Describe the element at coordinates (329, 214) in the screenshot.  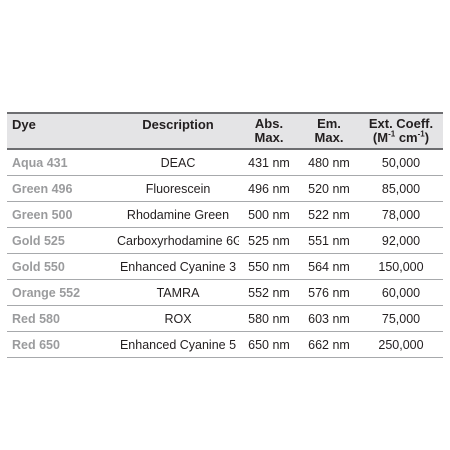
I see `em-max: 522 nm` at that location.